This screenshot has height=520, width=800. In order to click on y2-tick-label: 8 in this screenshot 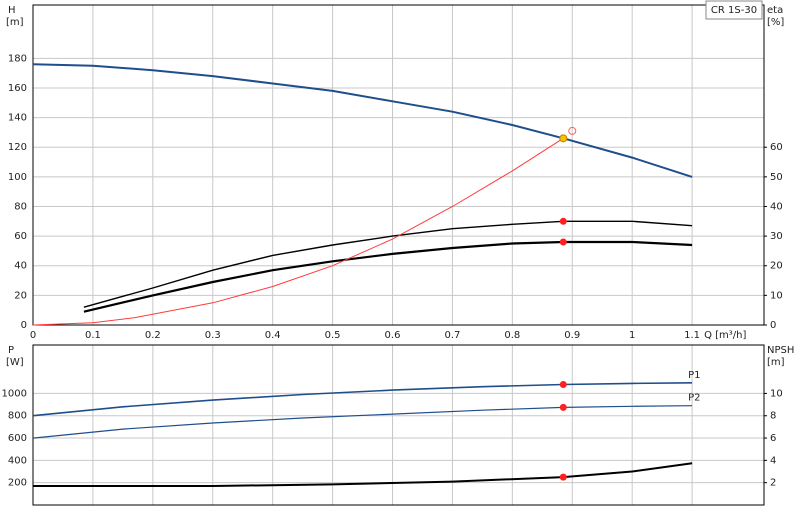, I will do `click(773, 416)`.